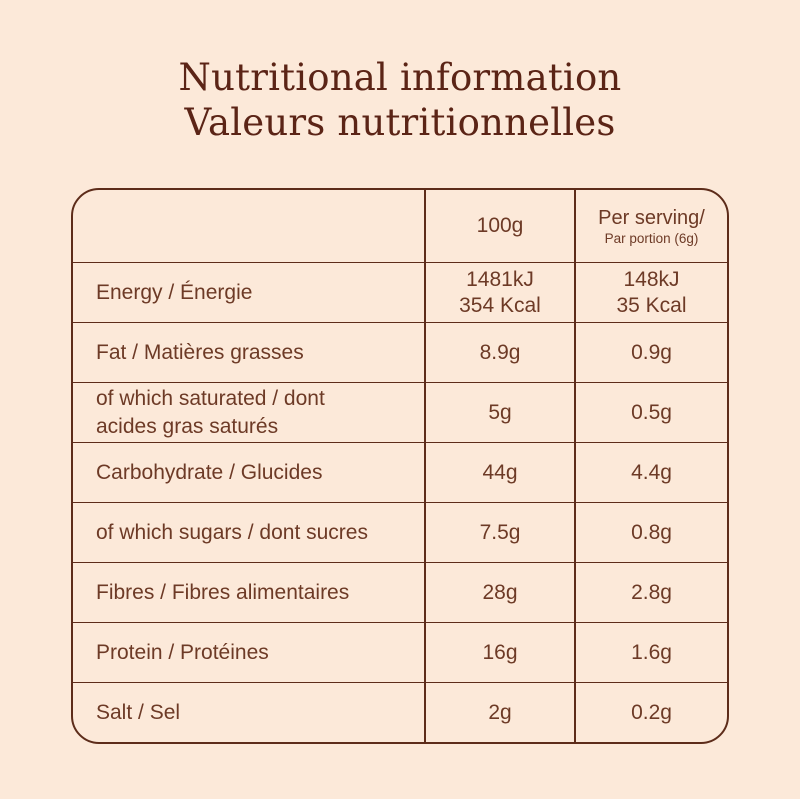 This screenshot has height=799, width=800. I want to click on header-100g-label: 100g, so click(500, 225).